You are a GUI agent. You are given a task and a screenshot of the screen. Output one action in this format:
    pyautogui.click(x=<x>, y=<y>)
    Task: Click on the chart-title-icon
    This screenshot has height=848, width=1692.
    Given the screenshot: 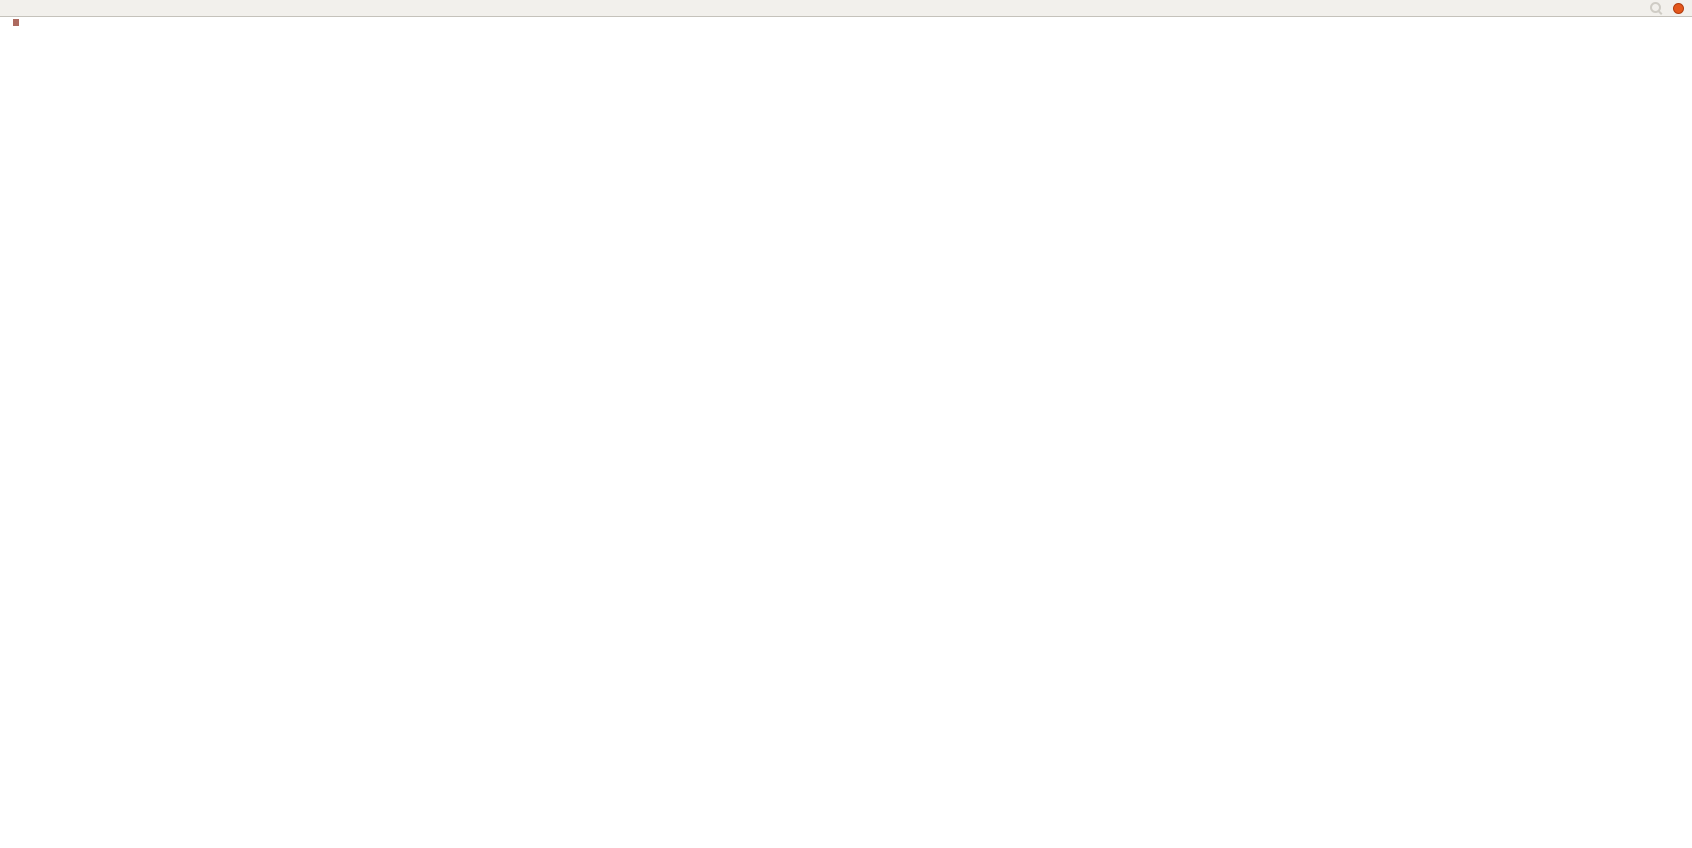 What is the action you would take?
    pyautogui.click(x=16, y=22)
    